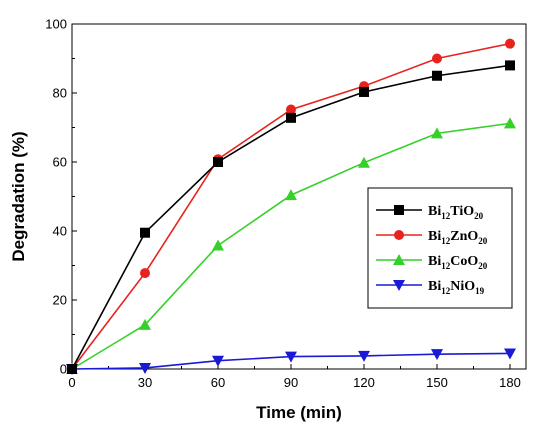 Image resolution: width=550 pixels, height=435 pixels. What do you see at coordinates (145, 382) in the screenshot?
I see `x-tick-label: 30` at bounding box center [145, 382].